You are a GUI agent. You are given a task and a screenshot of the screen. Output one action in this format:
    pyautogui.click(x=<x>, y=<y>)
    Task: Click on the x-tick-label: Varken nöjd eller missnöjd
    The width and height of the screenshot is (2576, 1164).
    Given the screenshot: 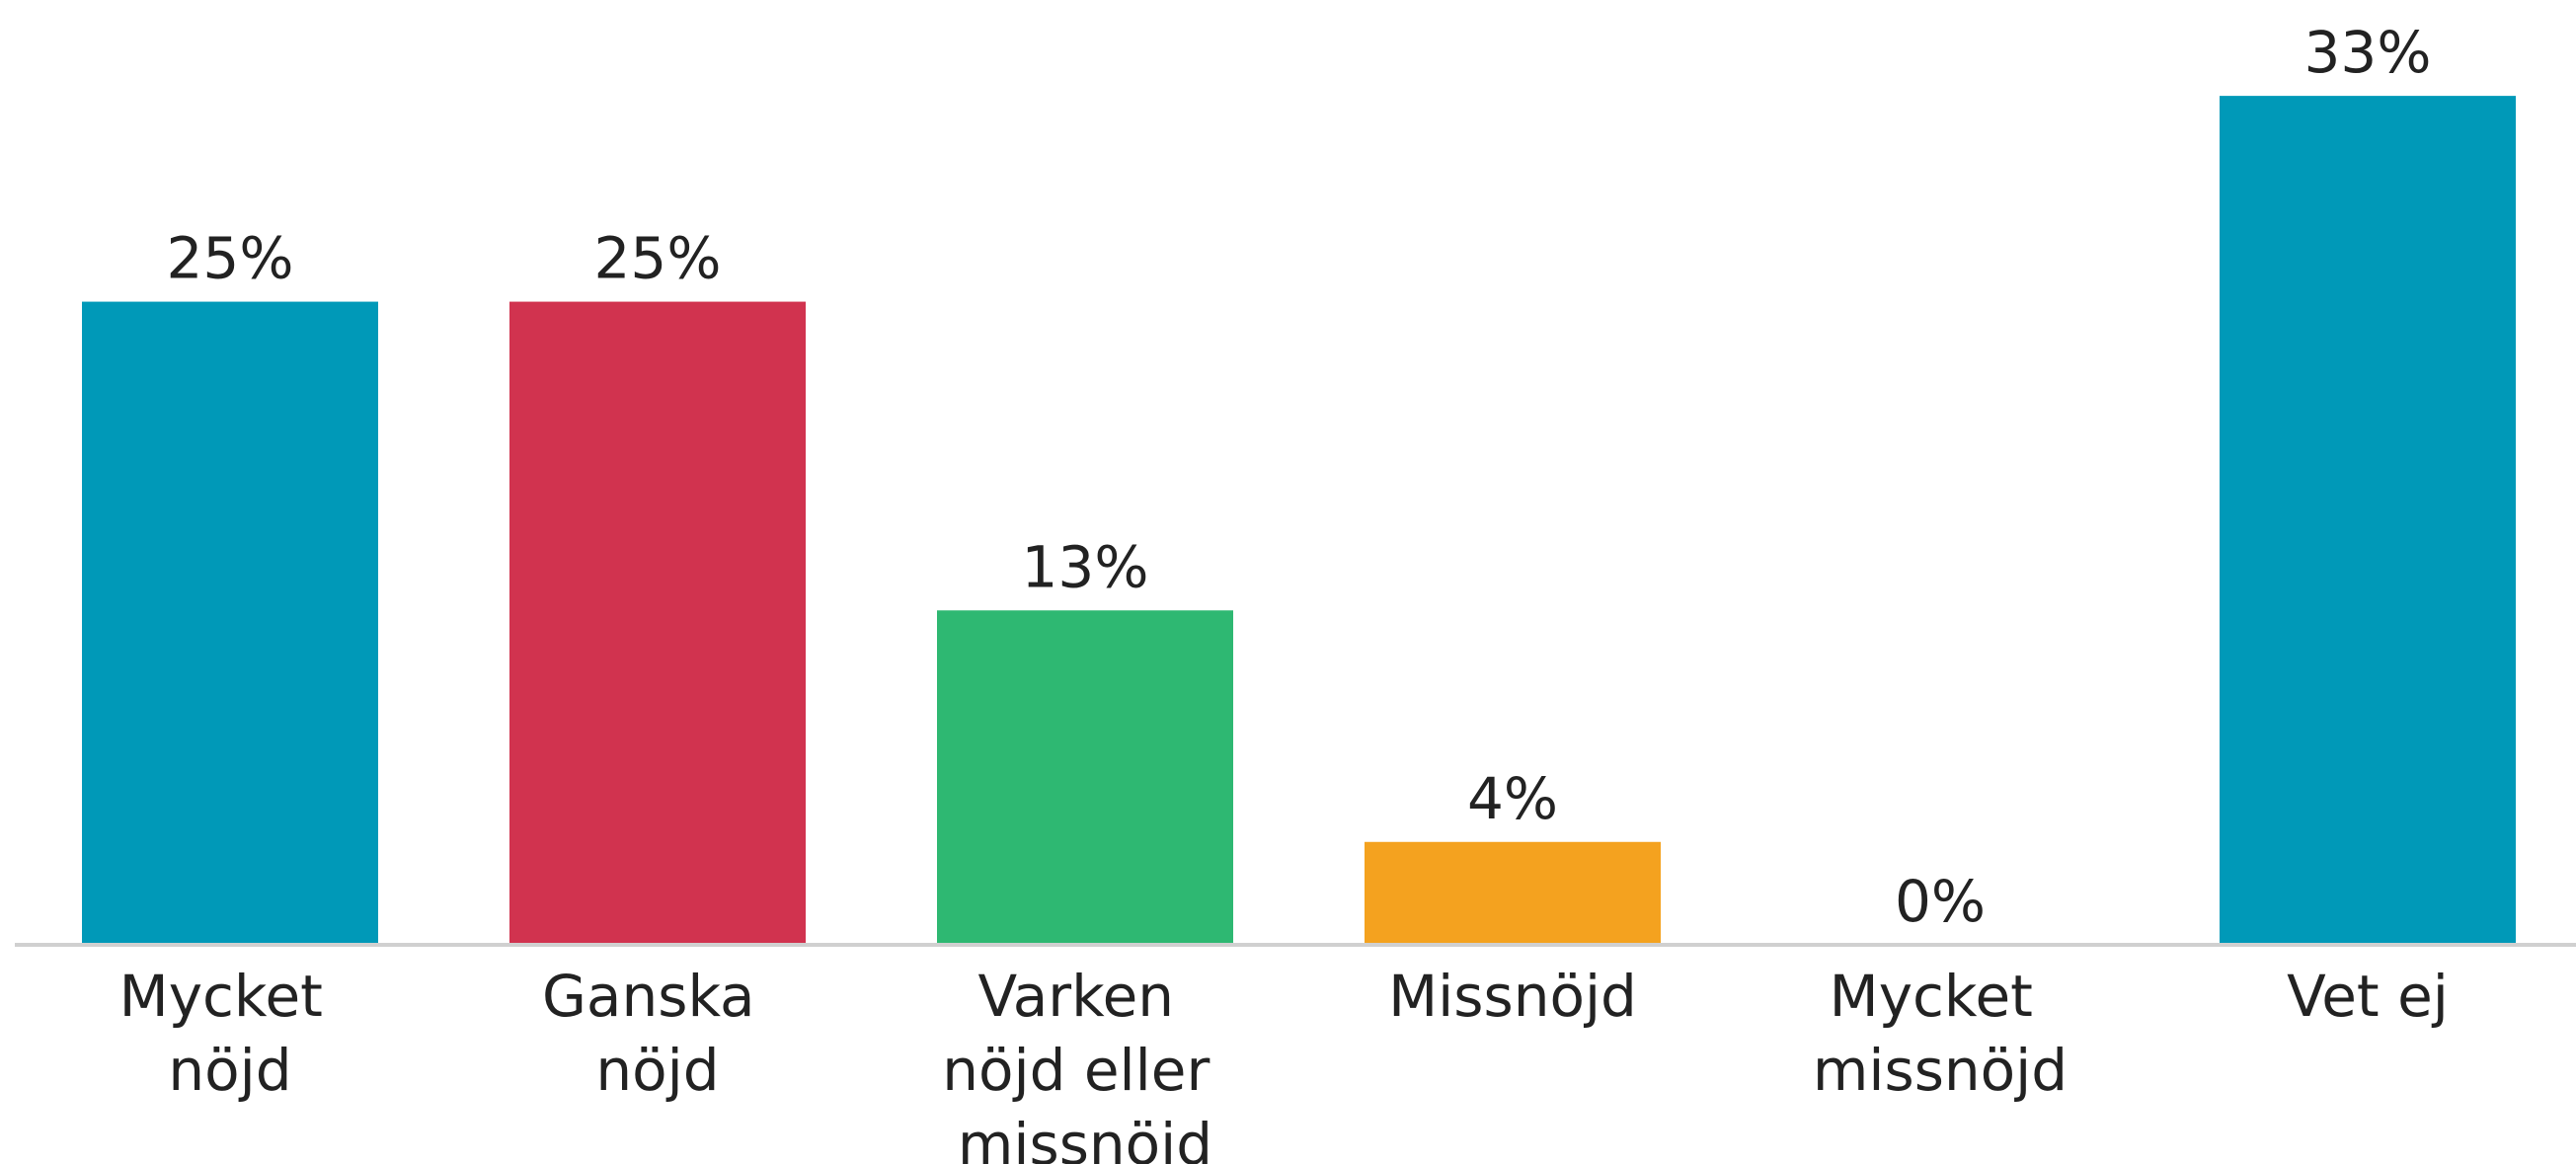 What is the action you would take?
    pyautogui.click(x=1085, y=1063)
    